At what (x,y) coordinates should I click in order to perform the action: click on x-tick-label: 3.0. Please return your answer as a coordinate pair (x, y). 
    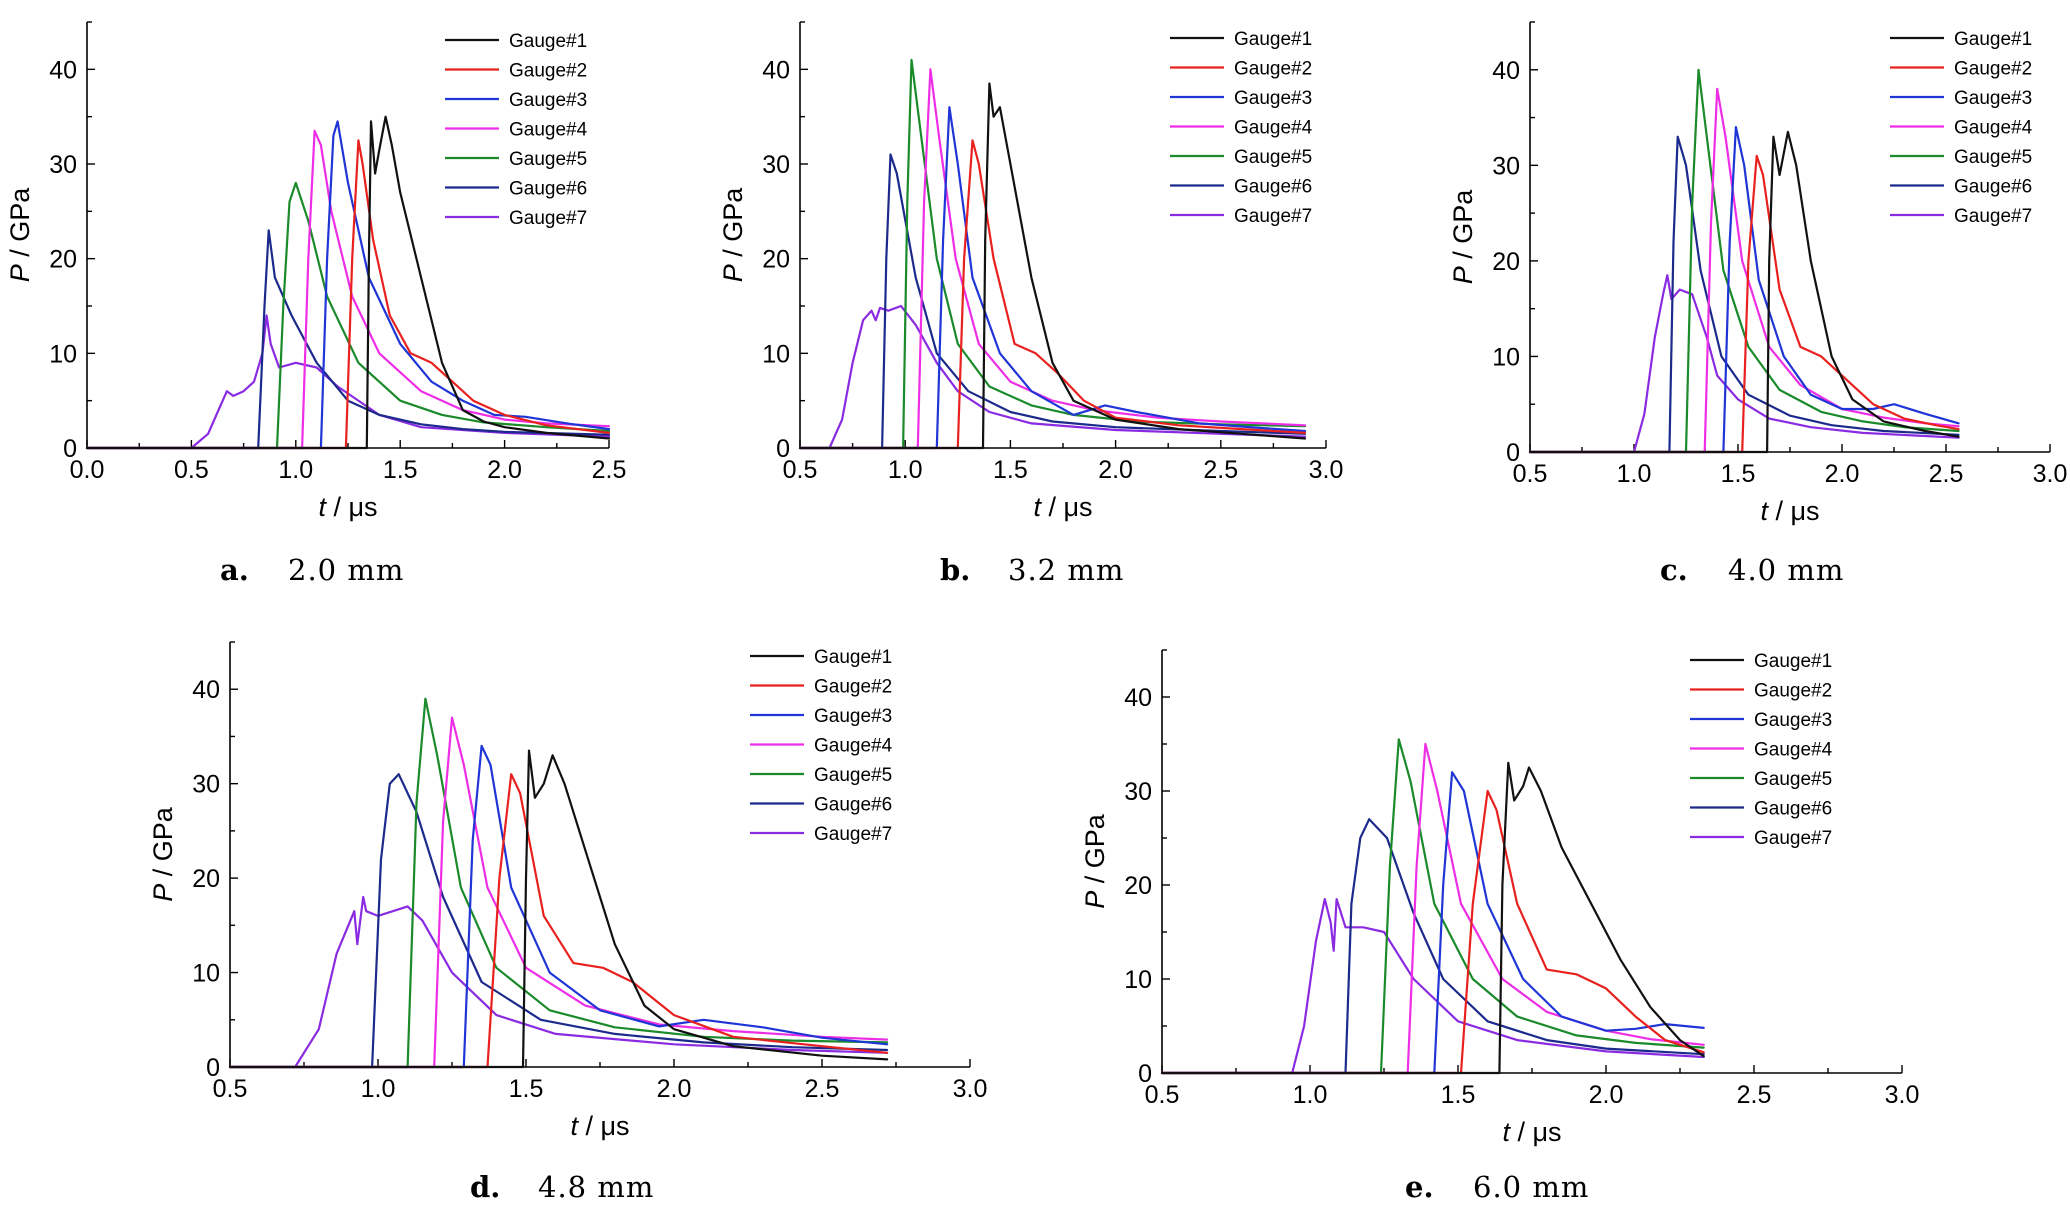
    Looking at the image, I should click on (970, 1089).